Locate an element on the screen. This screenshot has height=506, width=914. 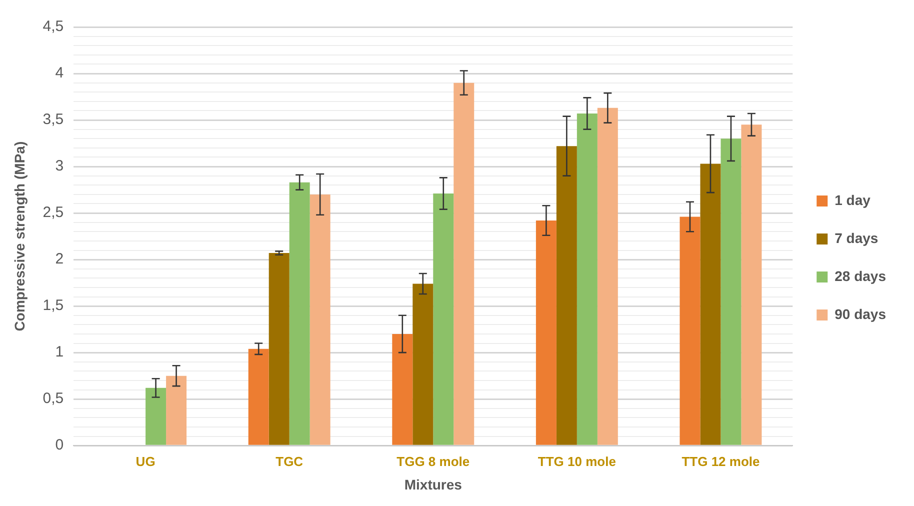
x-tick-label: UG is located at coordinates (146, 461).